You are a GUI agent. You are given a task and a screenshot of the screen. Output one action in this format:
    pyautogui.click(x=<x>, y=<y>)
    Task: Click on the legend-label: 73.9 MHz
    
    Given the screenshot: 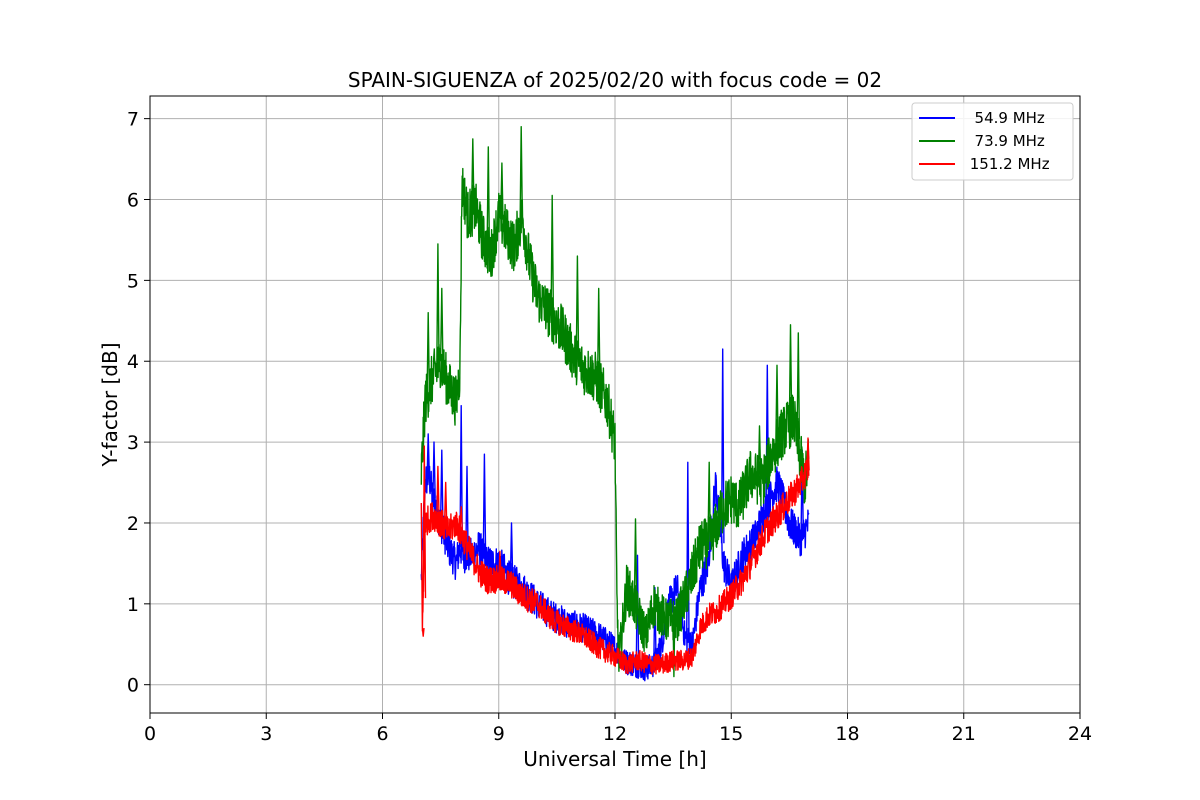 What is the action you would take?
    pyautogui.click(x=1005, y=141)
    